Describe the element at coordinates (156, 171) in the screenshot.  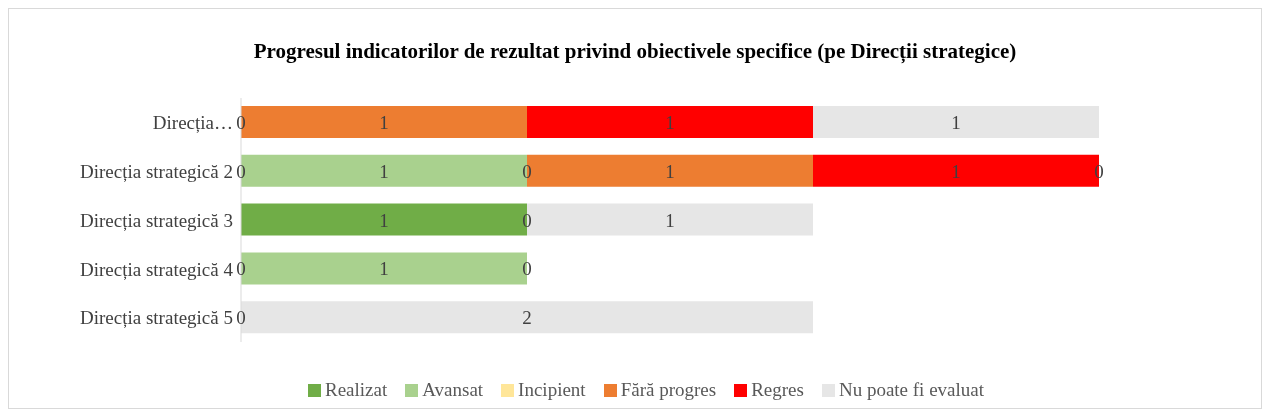
I see `y-tick-label: Direcția strategică 2` at that location.